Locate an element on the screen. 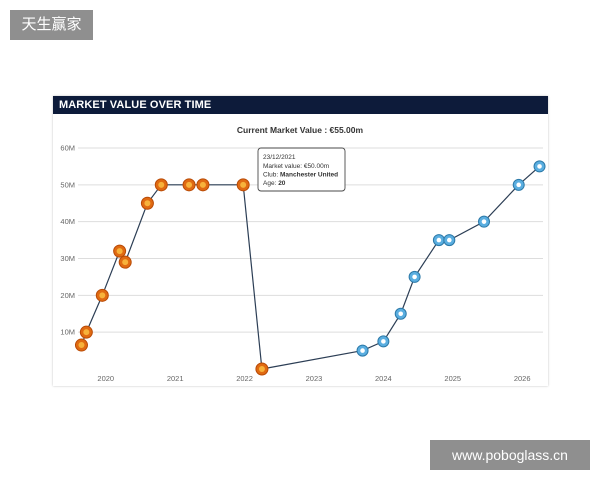 The height and width of the screenshot is (480, 600). tooltip-age-label: Age: is located at coordinates (270, 183).